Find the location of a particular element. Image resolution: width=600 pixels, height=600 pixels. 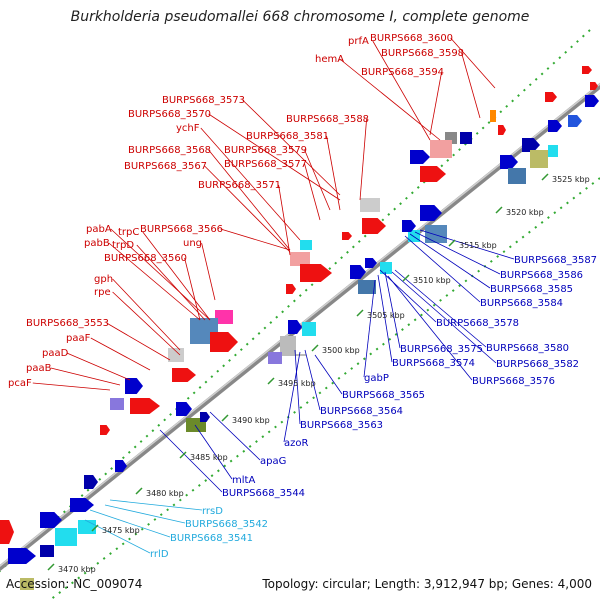

scale-label: 3480 kbp is located at coordinates (165, 493).